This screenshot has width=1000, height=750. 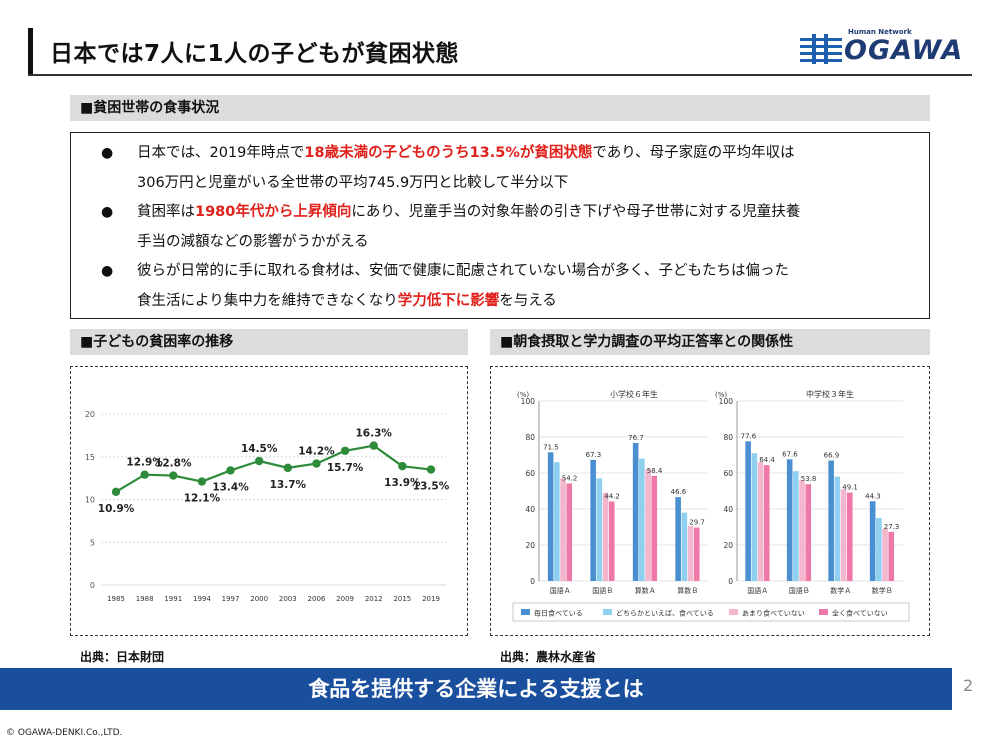 I want to click on page-number: 2, so click(x=968, y=685).